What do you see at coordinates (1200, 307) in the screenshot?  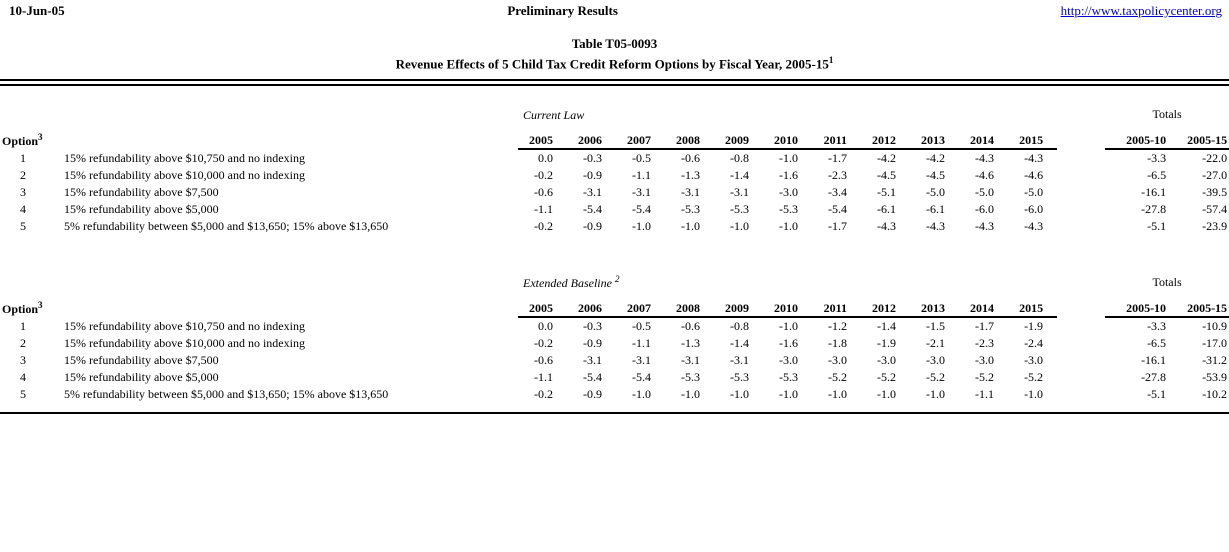 I see `totals-header-2005-15: 2005-15` at bounding box center [1200, 307].